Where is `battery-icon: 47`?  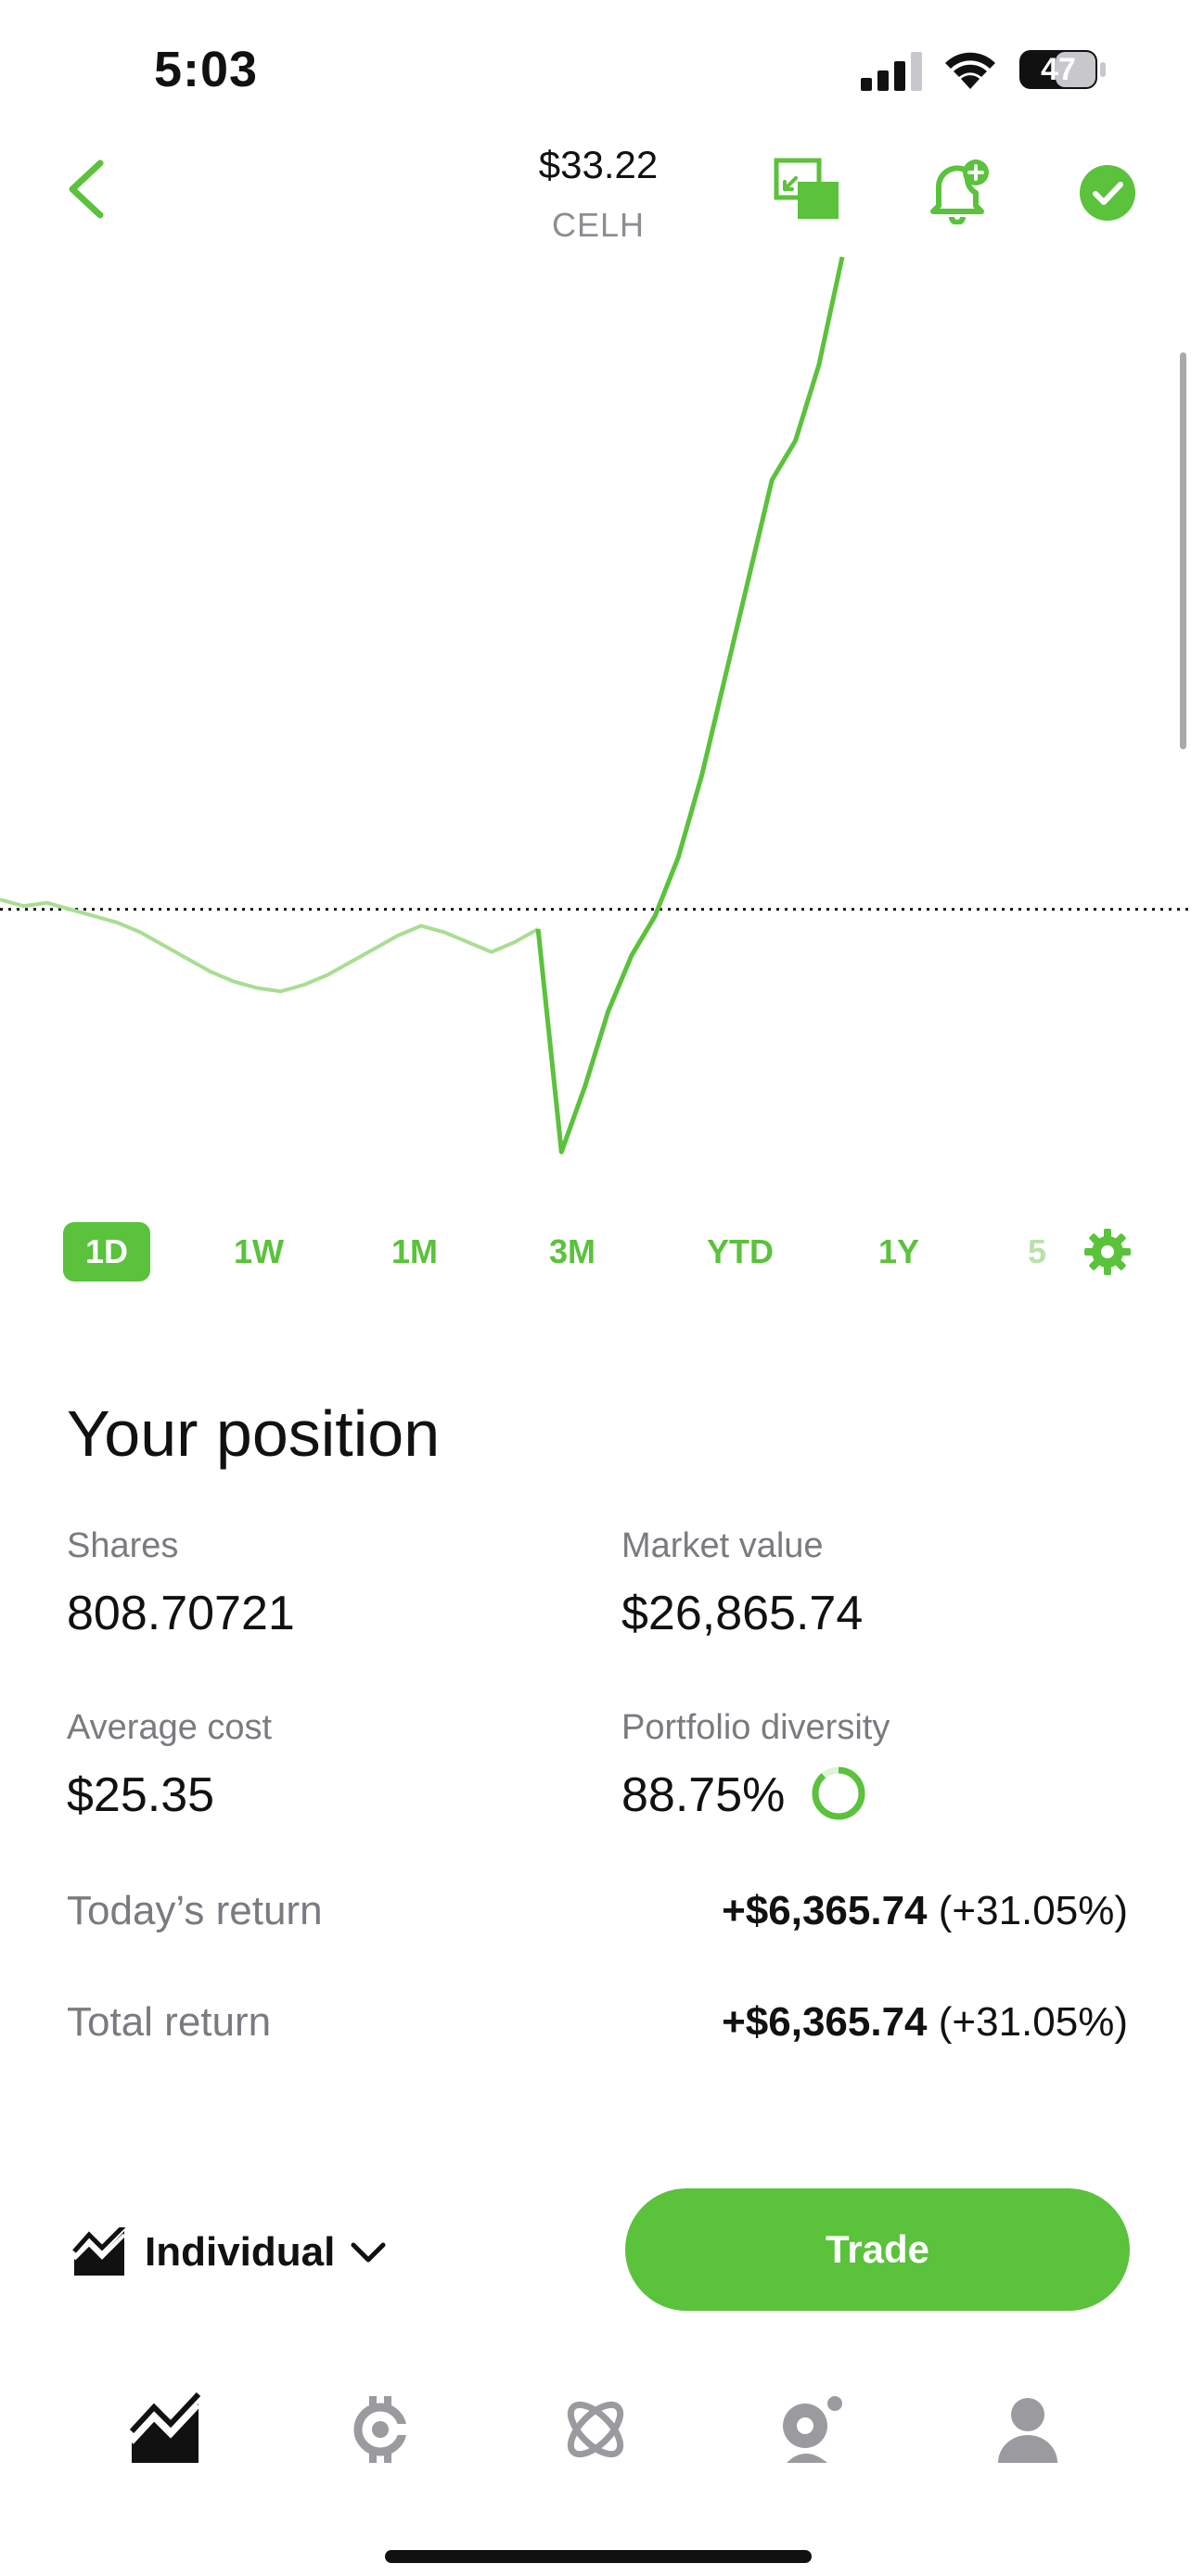
battery-icon: 47 is located at coordinates (1063, 69).